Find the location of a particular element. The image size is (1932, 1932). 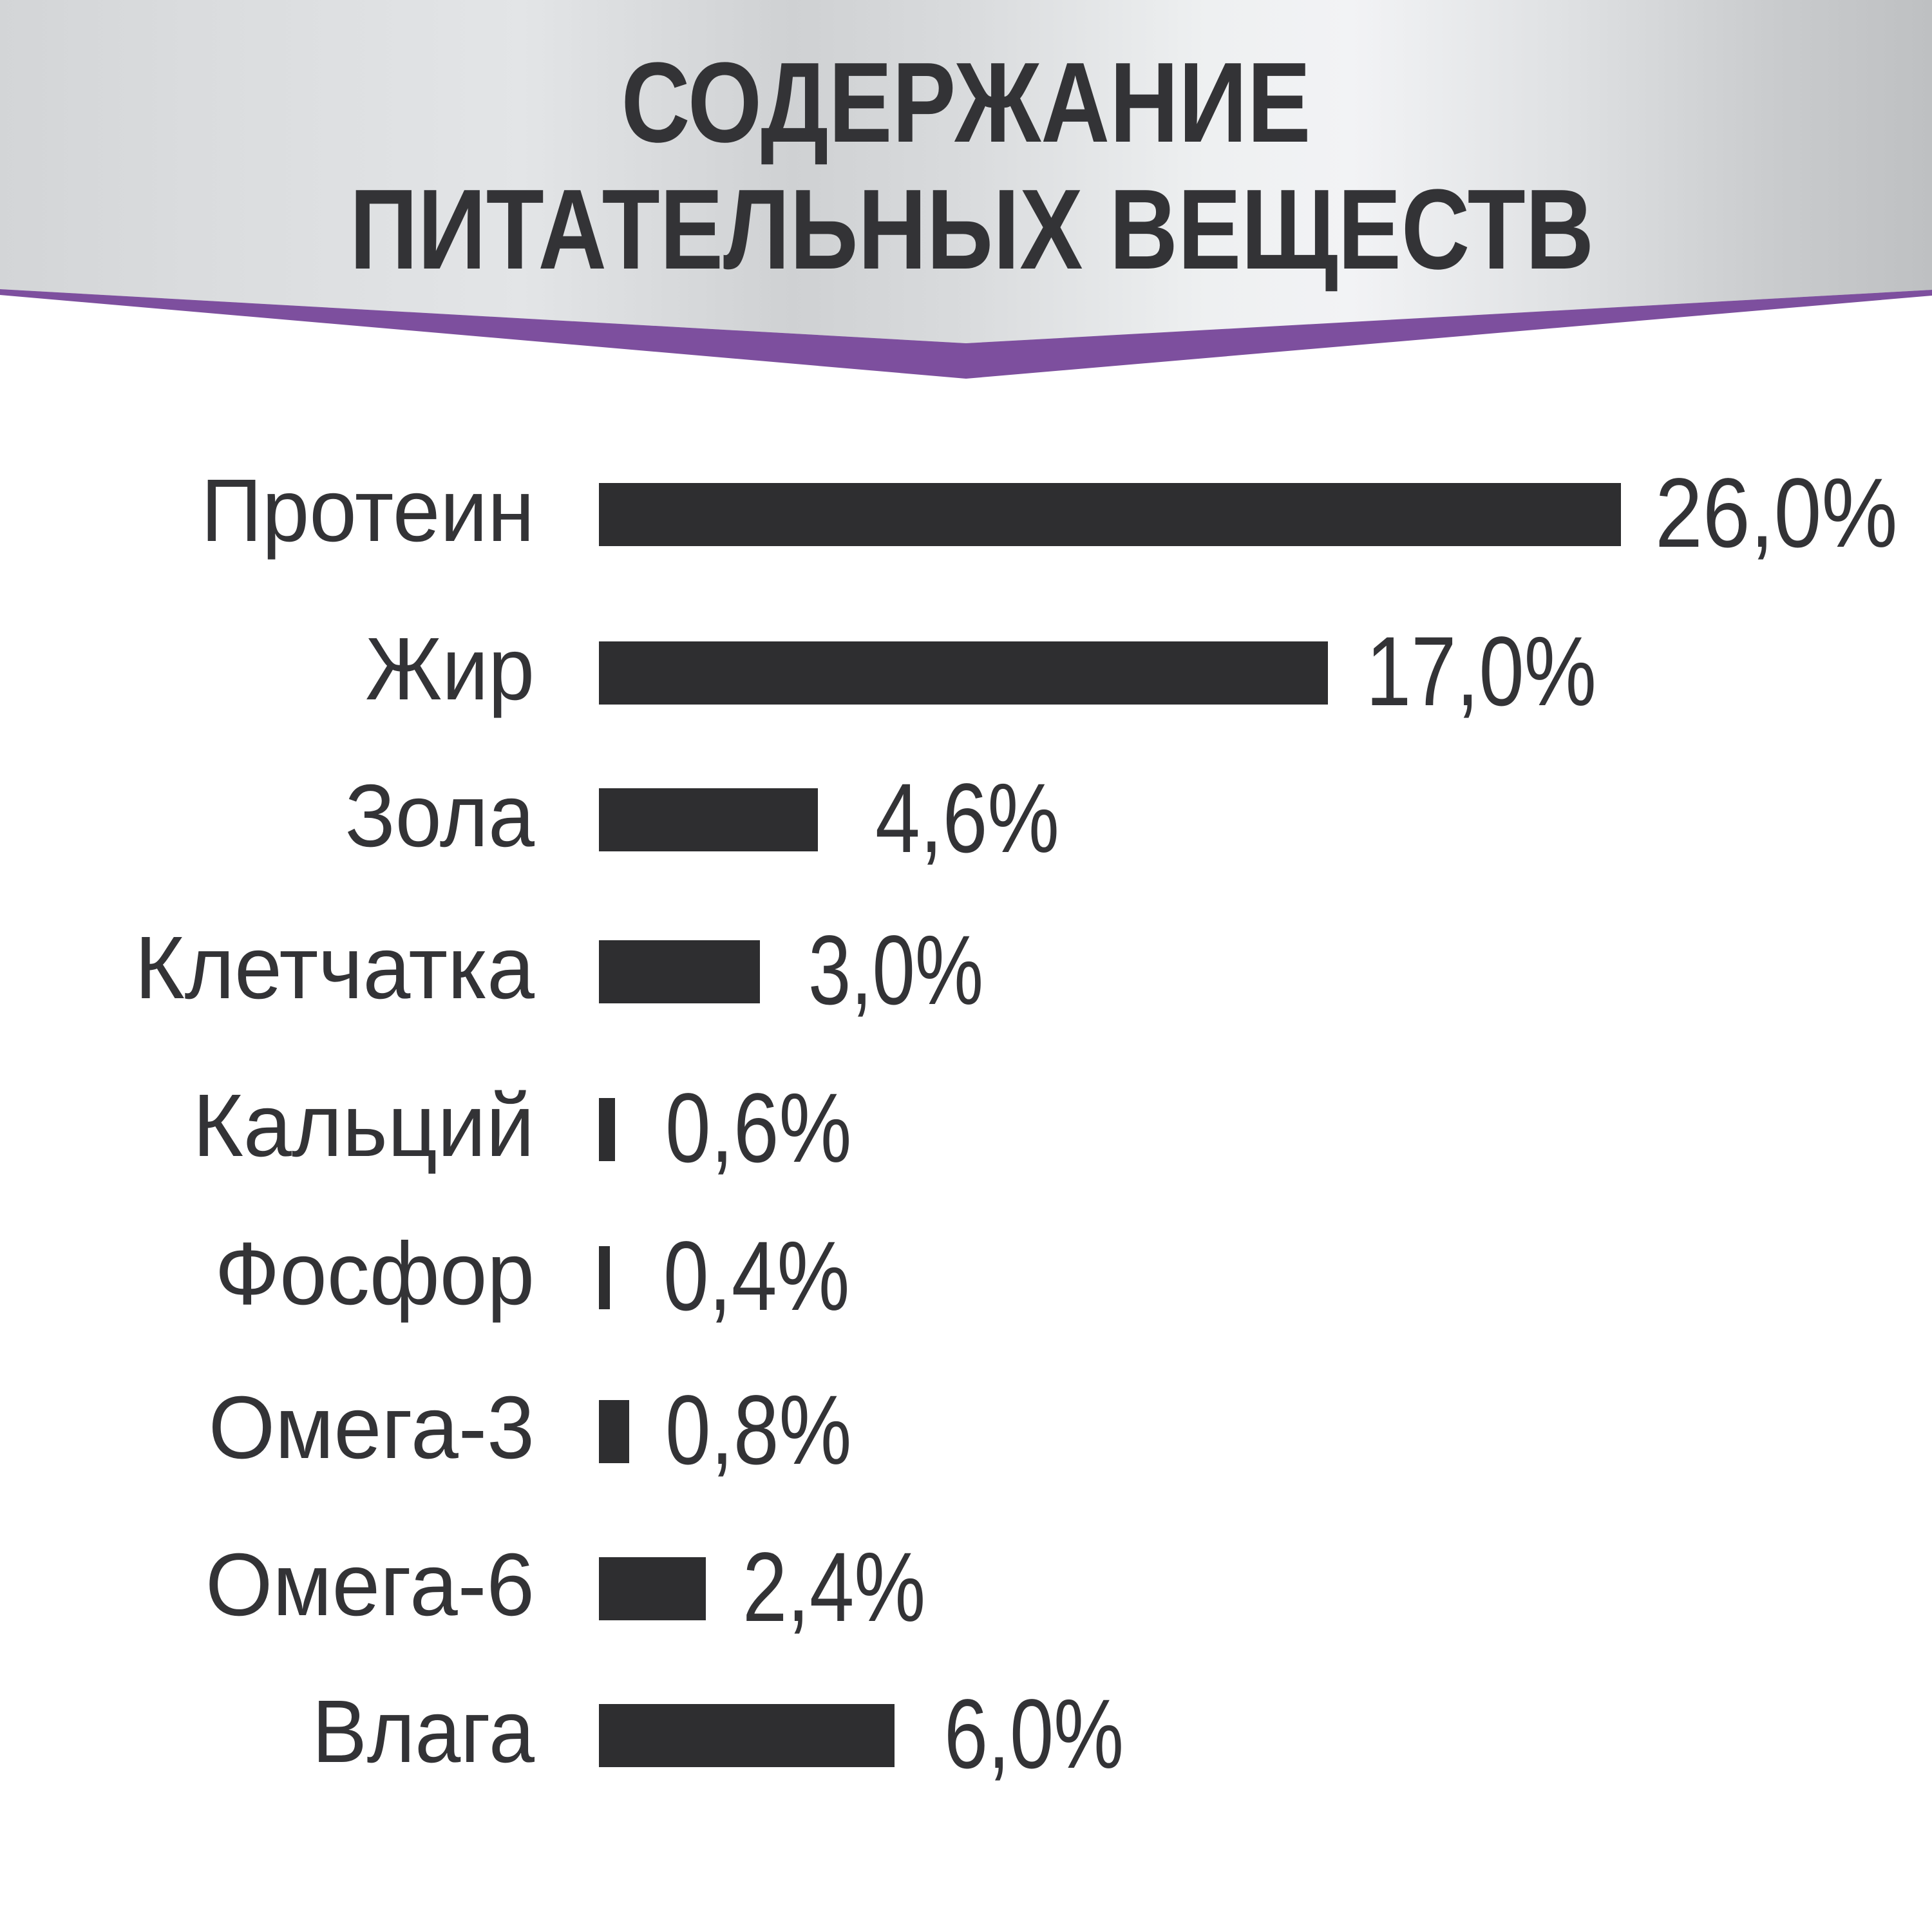

svg-text: 3,0% is located at coordinates (895, 971).